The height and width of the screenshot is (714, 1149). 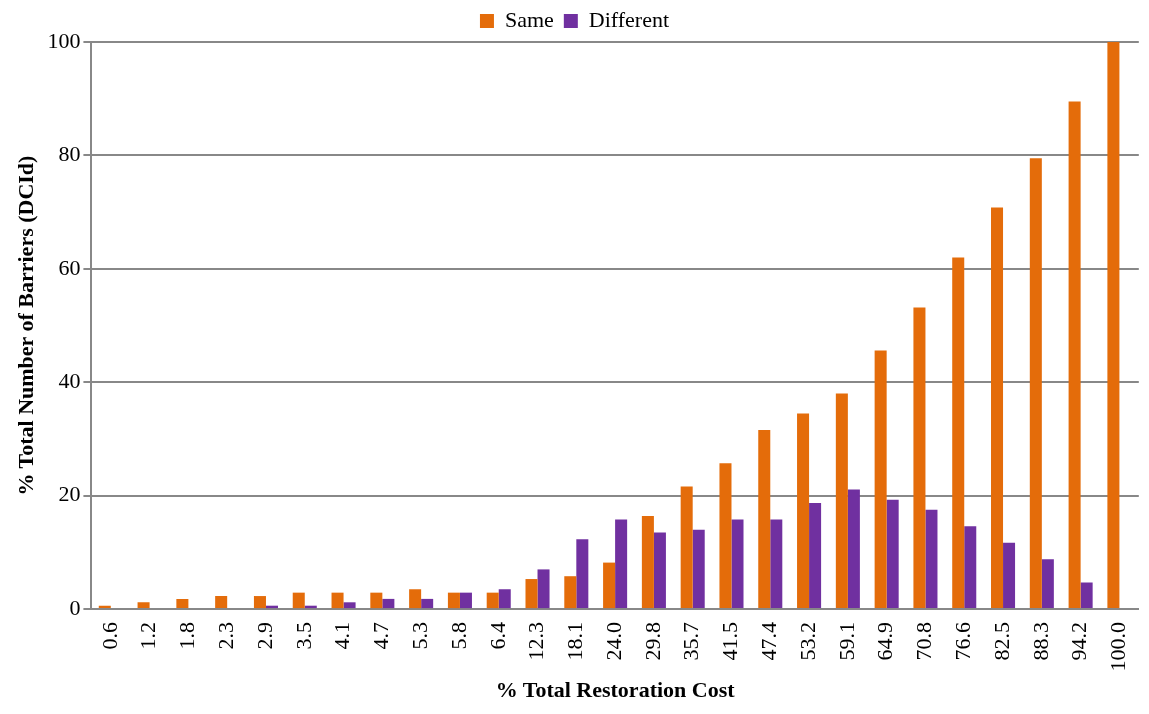 I want to click on x-tick-label: 24.0, so click(x=613, y=641).